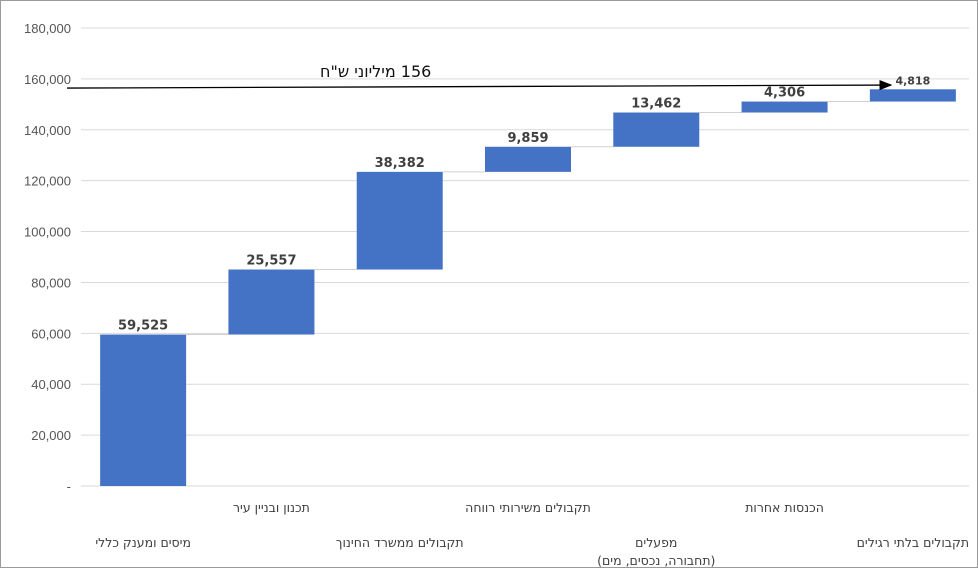 Image resolution: width=978 pixels, height=569 pixels. Describe the element at coordinates (271, 507) in the screenshot. I see `category-label: תכנון ובניין עיר` at that location.